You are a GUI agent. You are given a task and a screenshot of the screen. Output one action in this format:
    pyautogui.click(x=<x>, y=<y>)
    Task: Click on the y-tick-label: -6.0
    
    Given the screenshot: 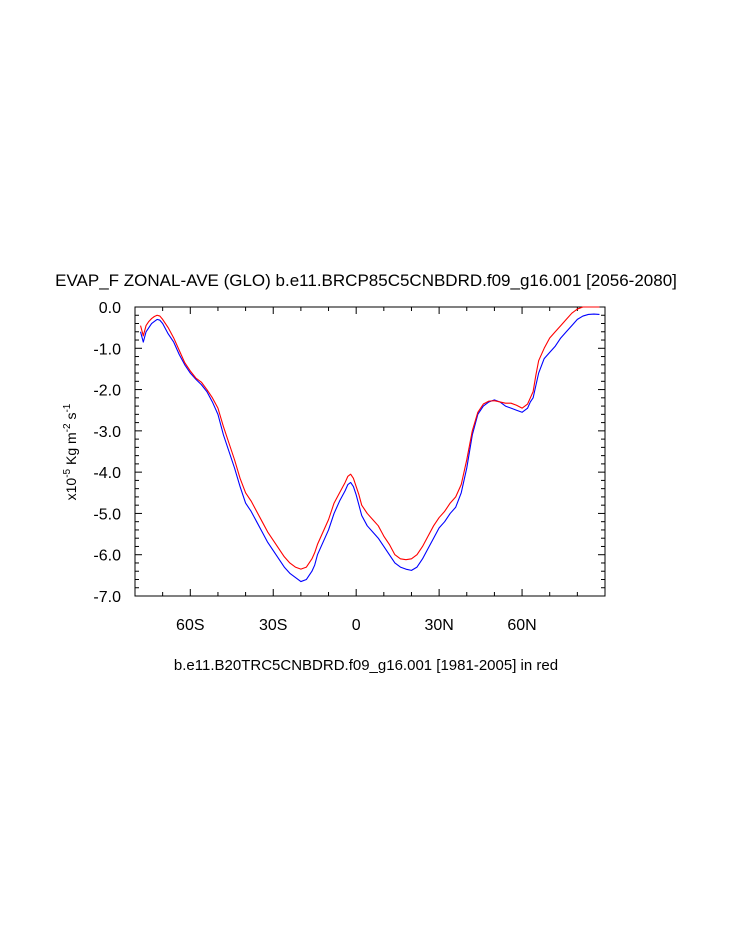 What is the action you would take?
    pyautogui.click(x=107, y=556)
    